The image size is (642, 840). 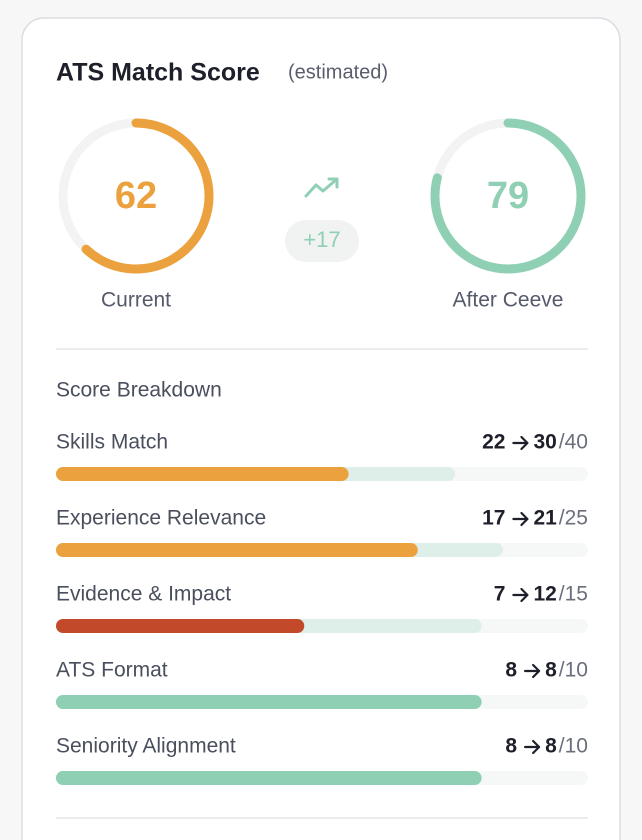 I want to click on trend-icon, so click(x=321, y=187).